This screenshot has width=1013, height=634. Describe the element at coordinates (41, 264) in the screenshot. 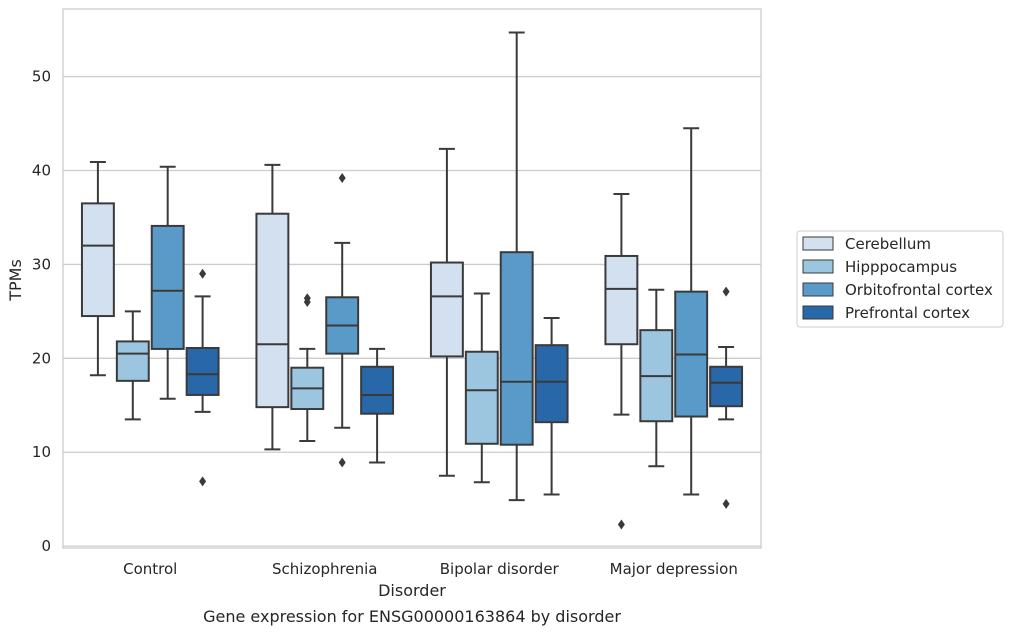

I see `y-tick-label: 30` at that location.